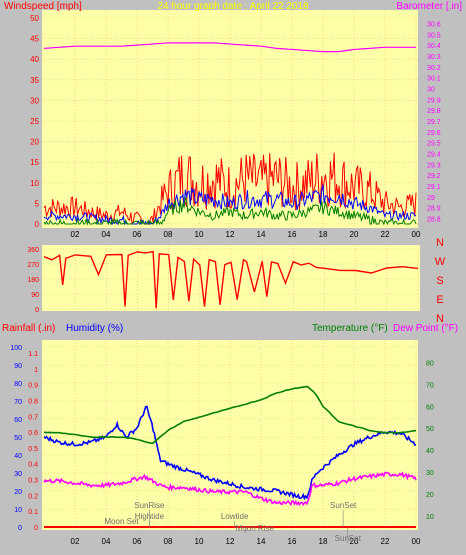  I want to click on humidity-tick: 70, so click(18, 402).